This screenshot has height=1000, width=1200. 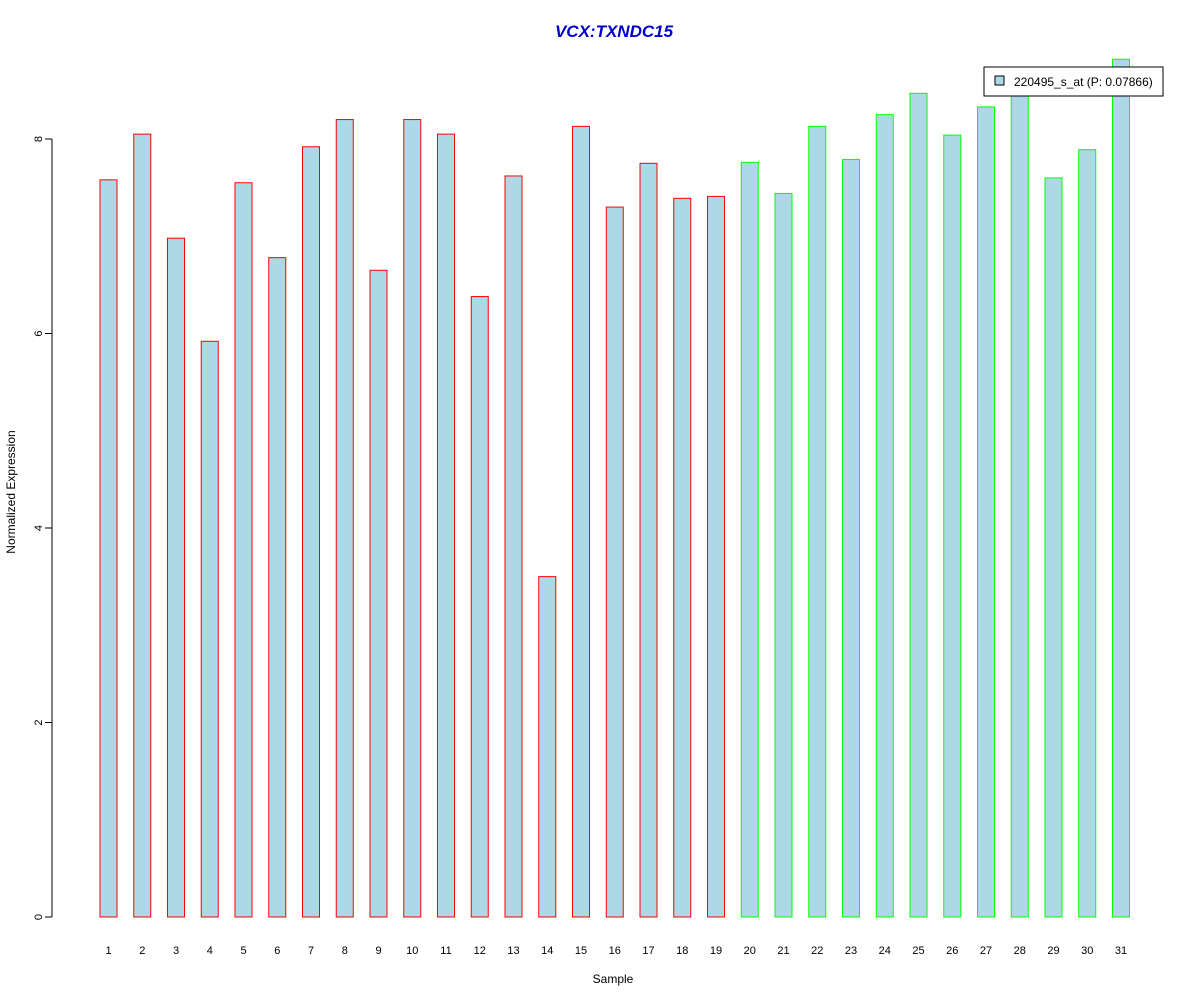 What do you see at coordinates (513, 951) in the screenshot?
I see `x-axis-tick-label: 13` at bounding box center [513, 951].